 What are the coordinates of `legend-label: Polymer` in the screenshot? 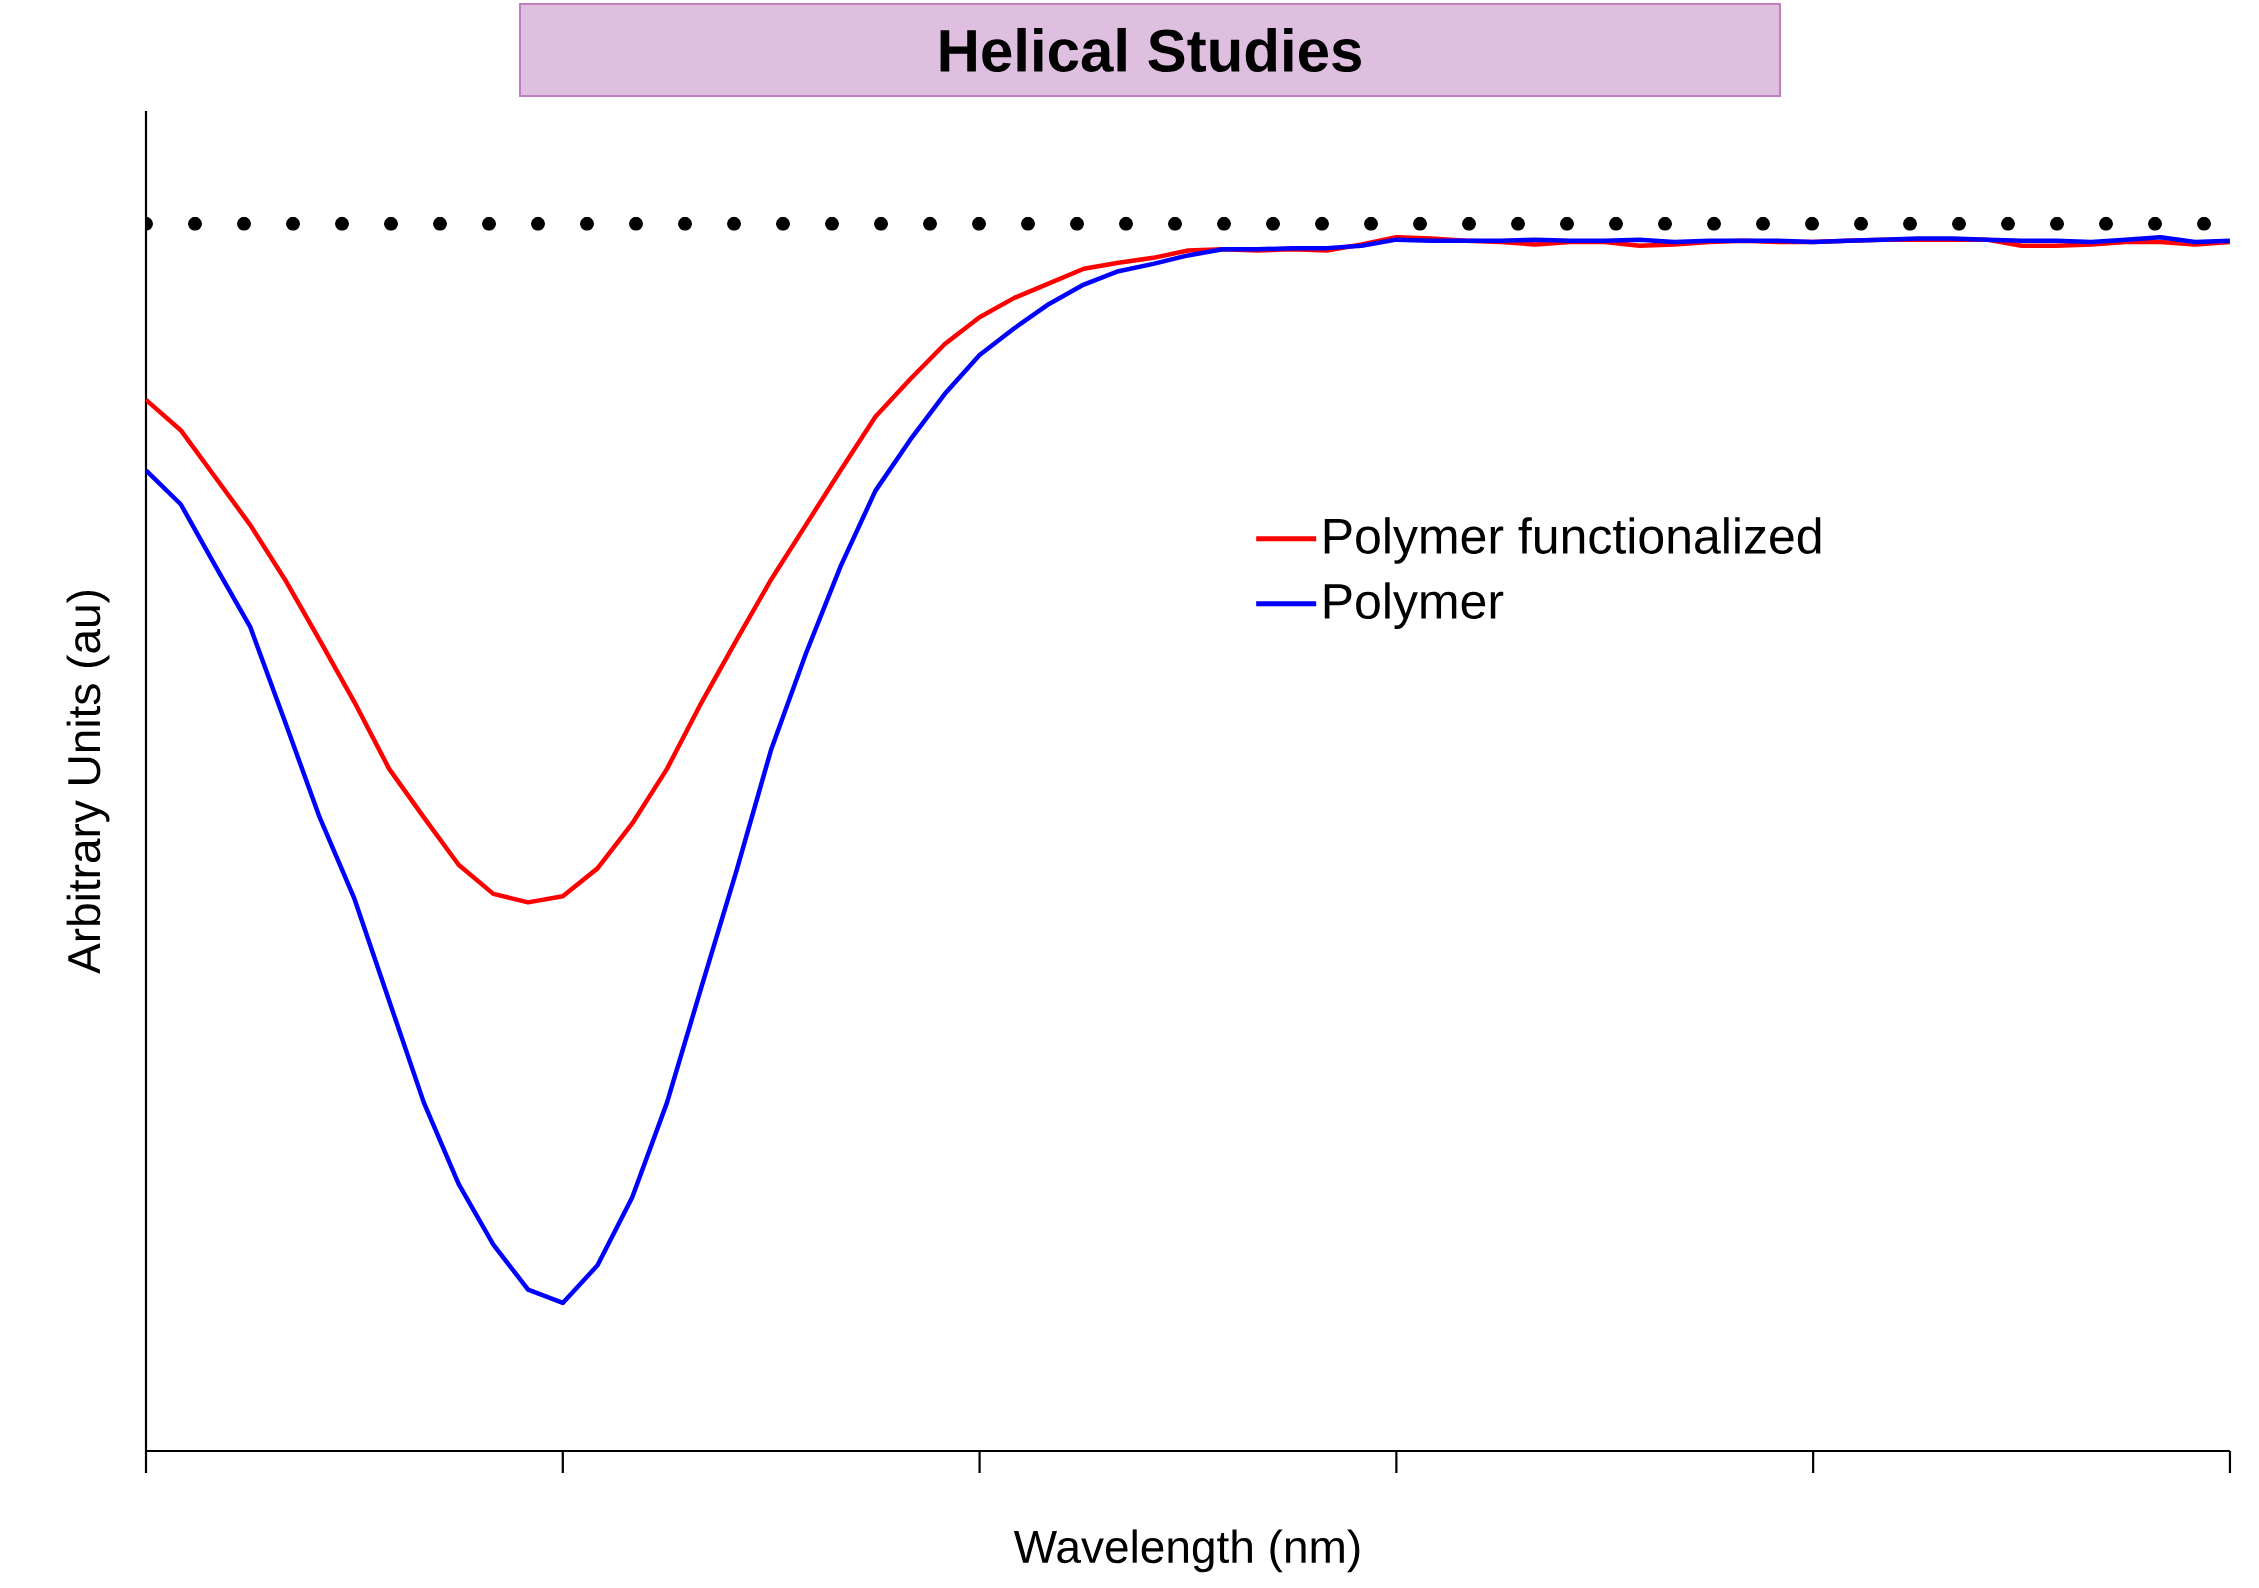 It's located at (1414, 606).